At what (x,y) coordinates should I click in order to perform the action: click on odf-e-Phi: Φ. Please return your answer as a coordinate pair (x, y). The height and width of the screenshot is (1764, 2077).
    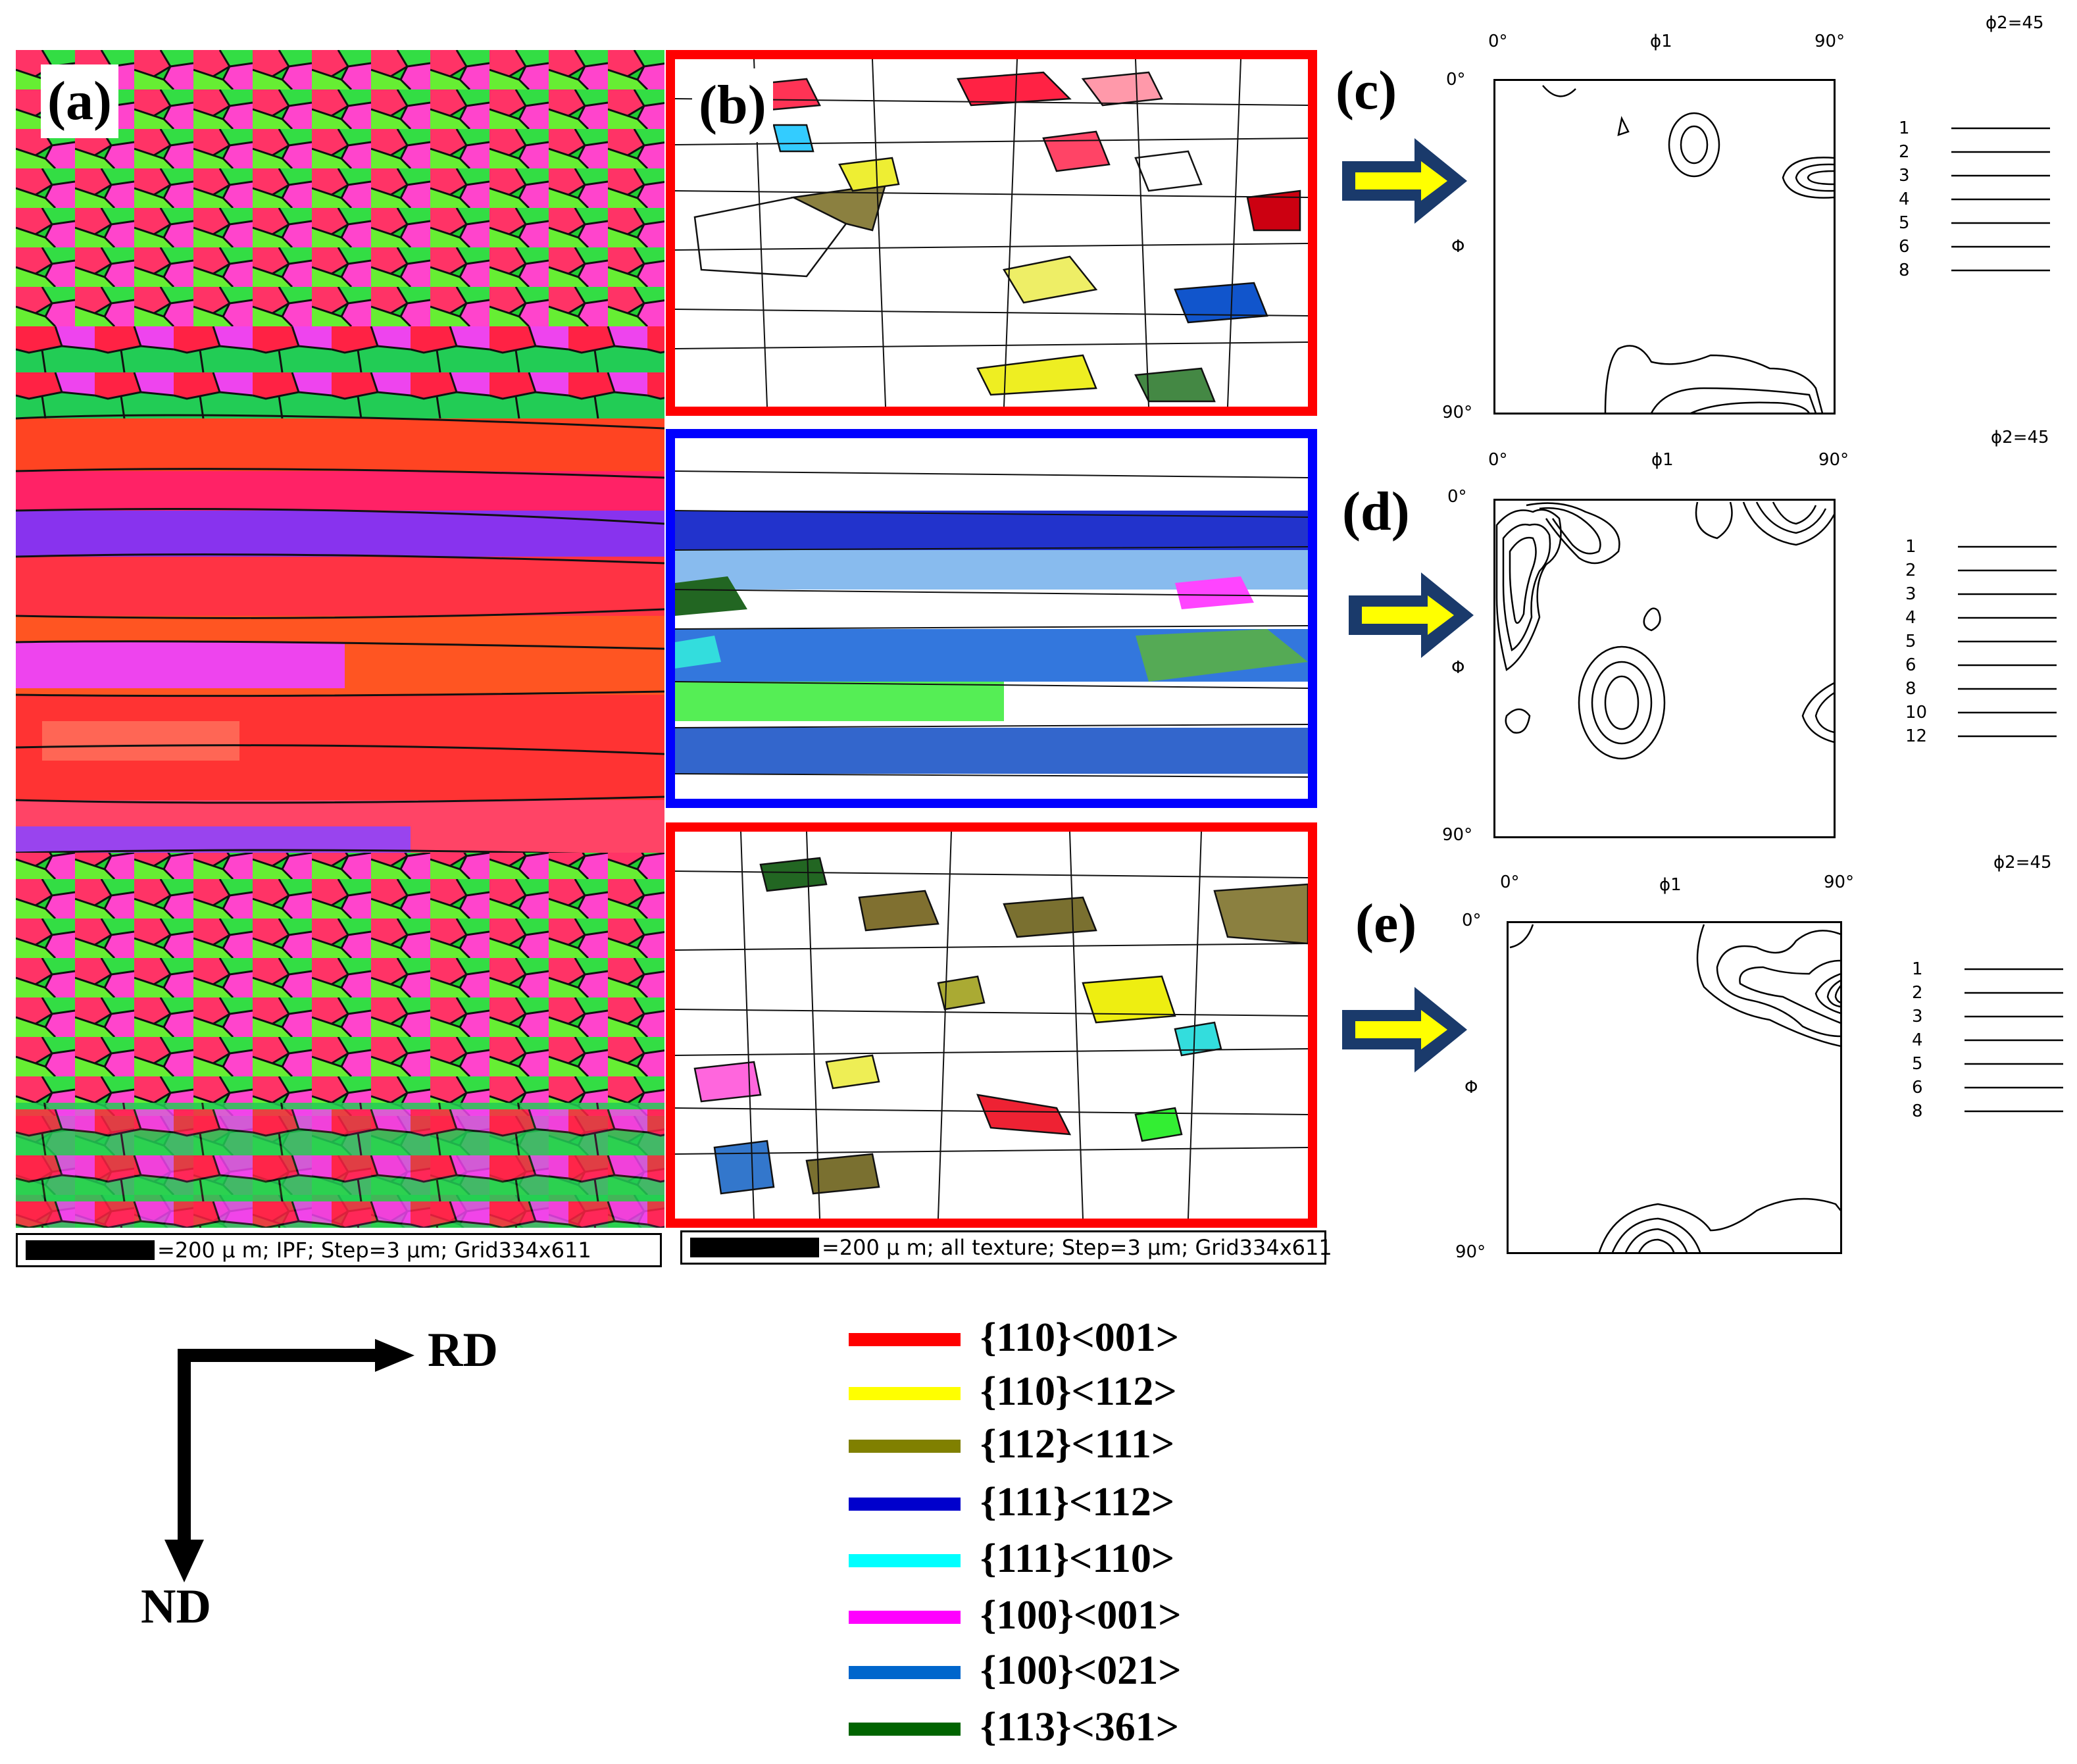
    Looking at the image, I should click on (1471, 1087).